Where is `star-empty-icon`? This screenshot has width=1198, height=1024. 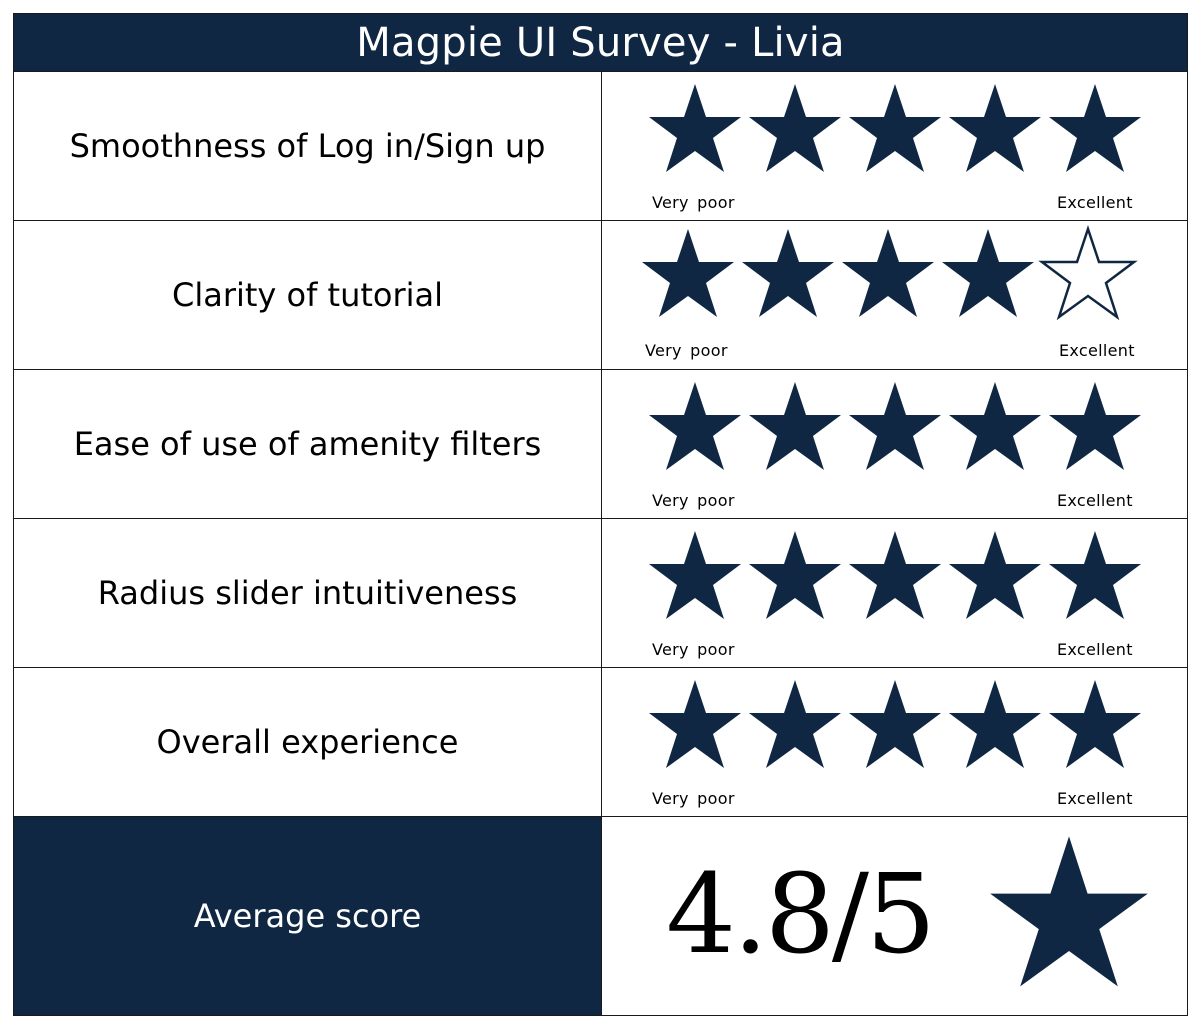
star-empty-icon is located at coordinates (1088, 275).